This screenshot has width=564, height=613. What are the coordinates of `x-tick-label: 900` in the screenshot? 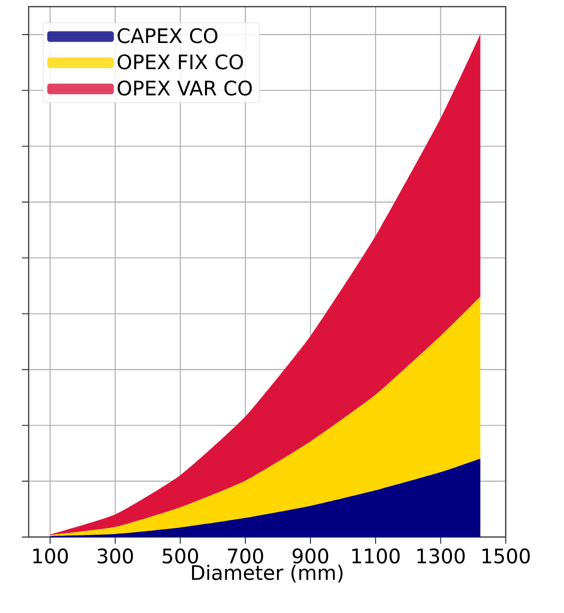 It's located at (310, 556).